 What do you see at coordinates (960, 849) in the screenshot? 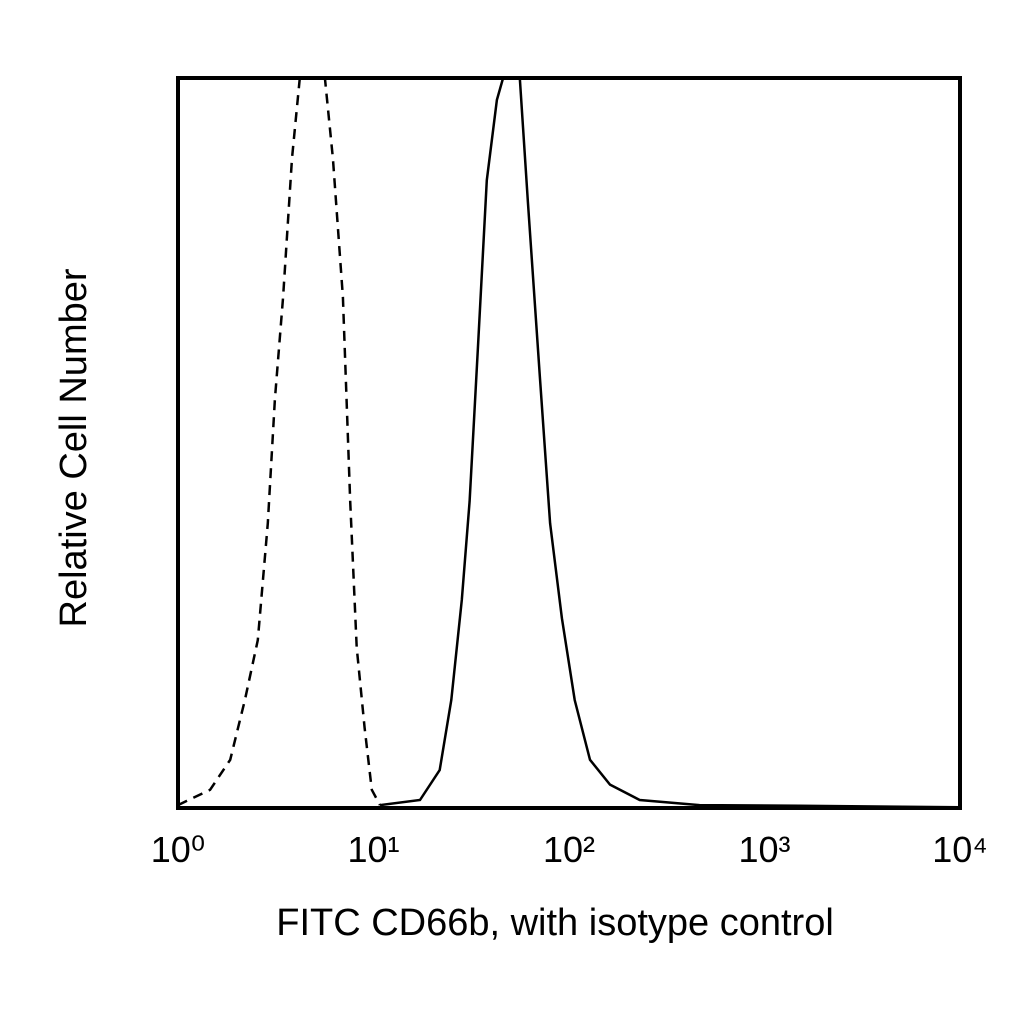
I see `x-tick-label: 10⁴` at bounding box center [960, 849].